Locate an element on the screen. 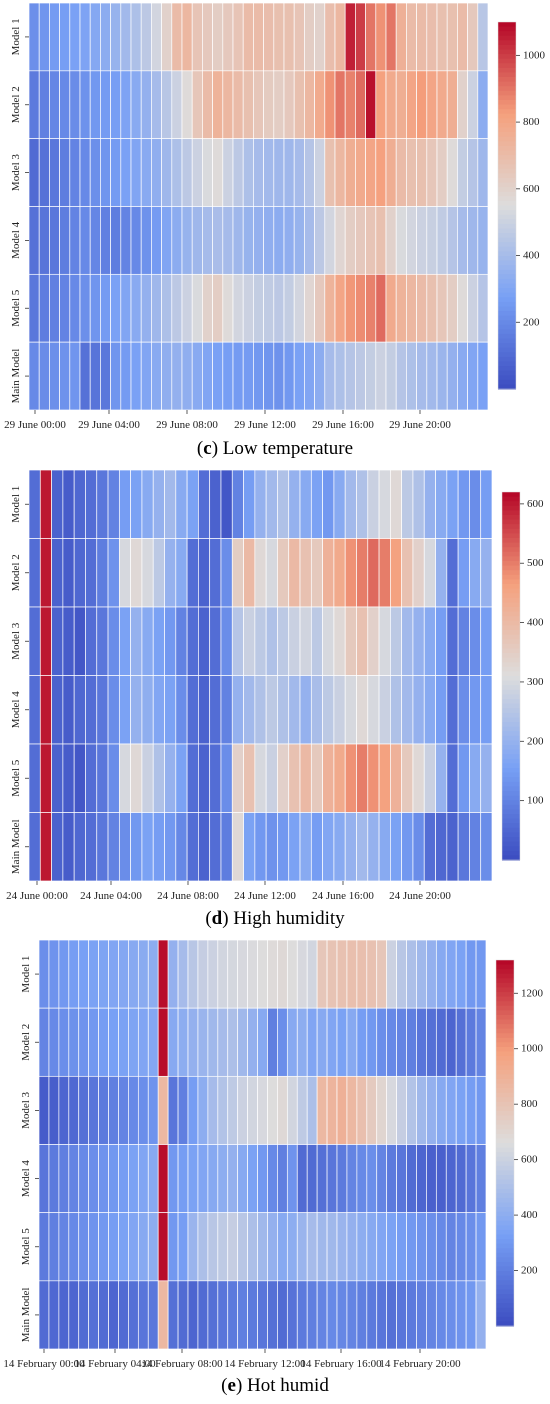 This screenshot has width=550, height=1404. colorbar-tick-label: 400 is located at coordinates (531, 256).